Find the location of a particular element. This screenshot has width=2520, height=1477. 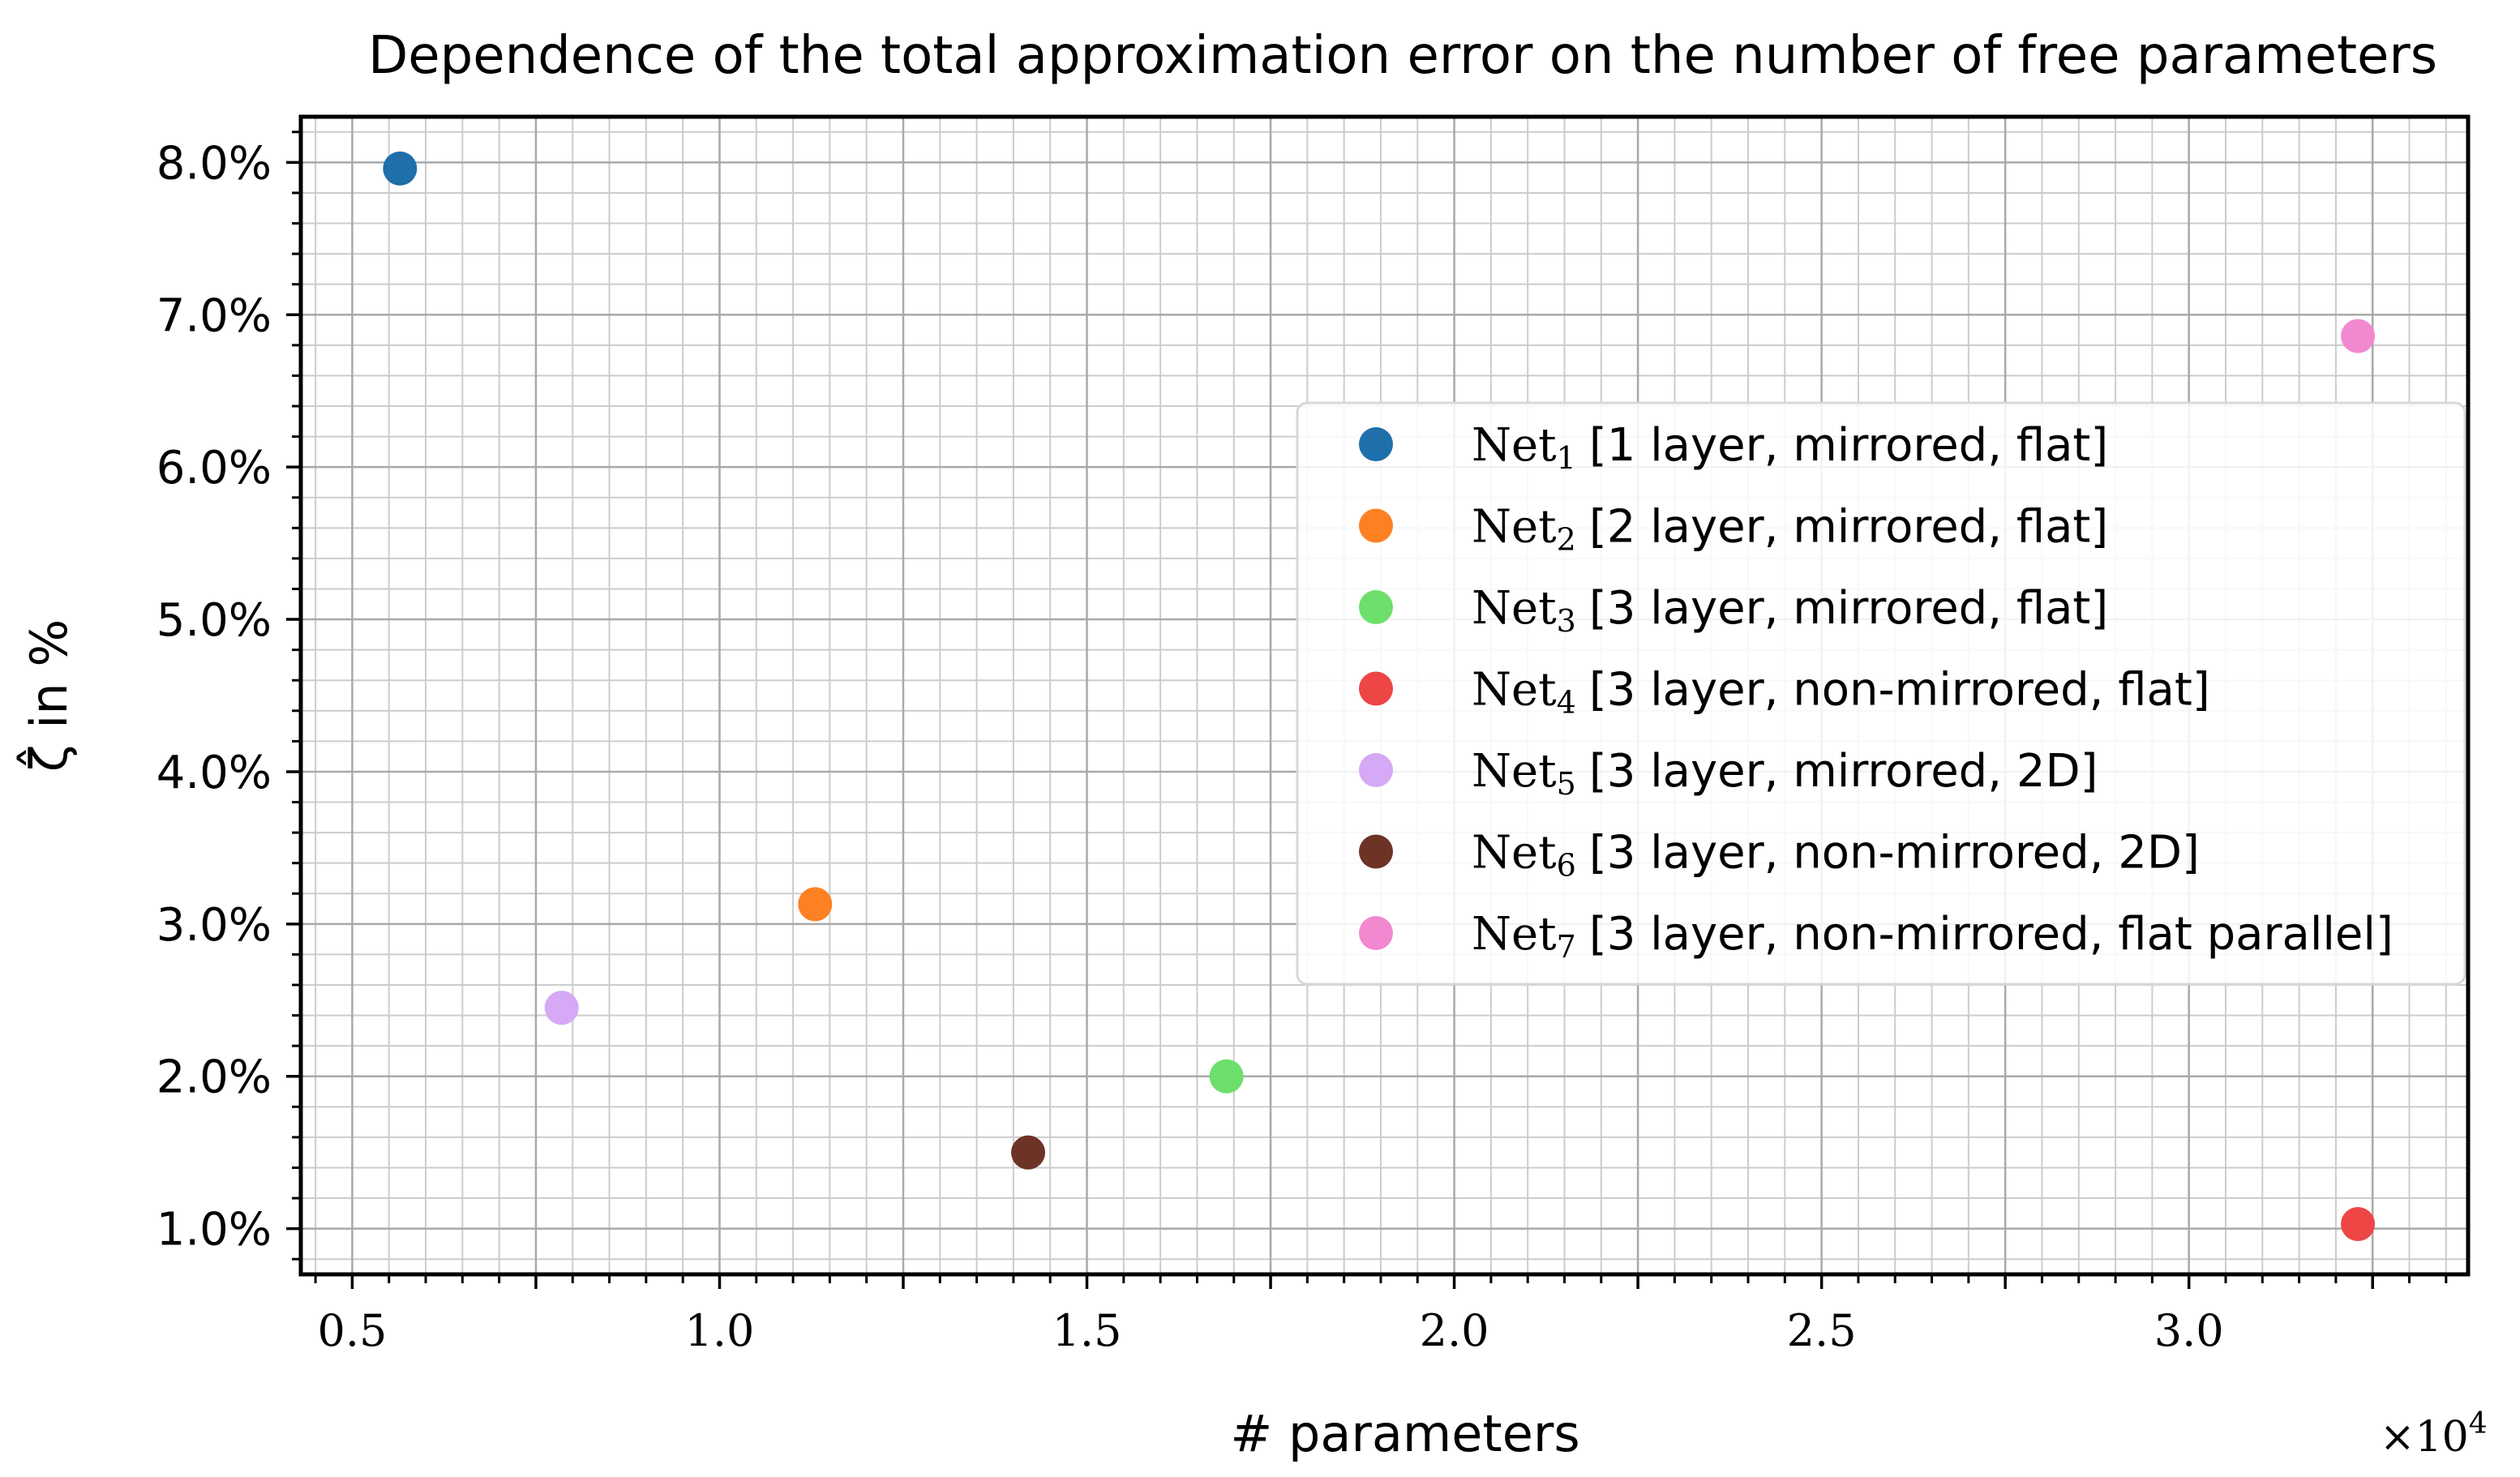

legend-entry: Net2 [2 layer, mirrored, flat] is located at coordinates (1734, 529).